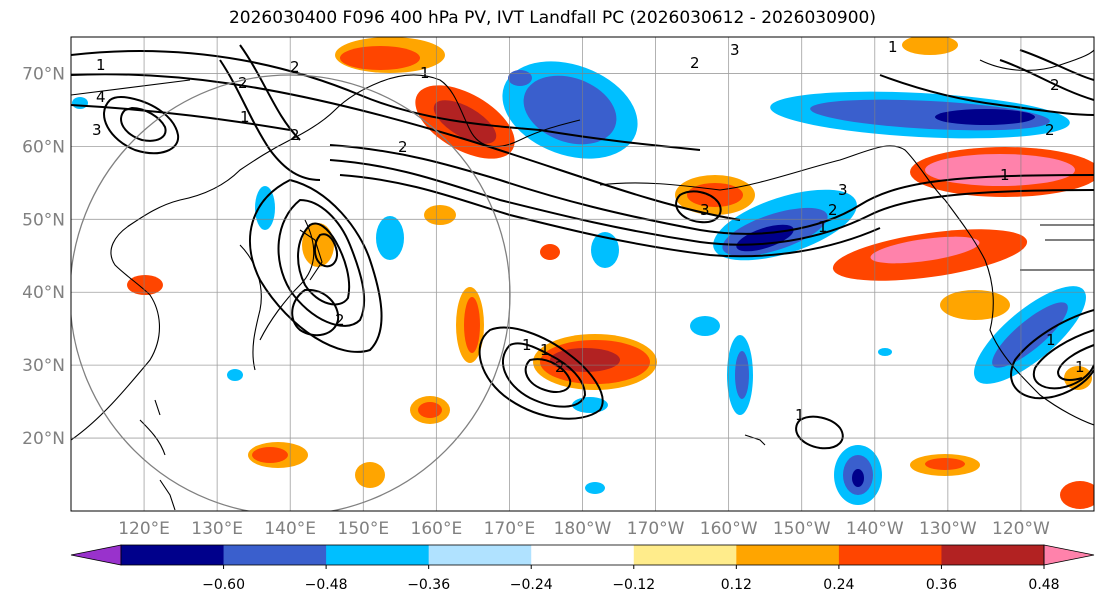 This screenshot has width=1105, height=604. I want to click on longitude-tick-label: 160°E, so click(437, 529).